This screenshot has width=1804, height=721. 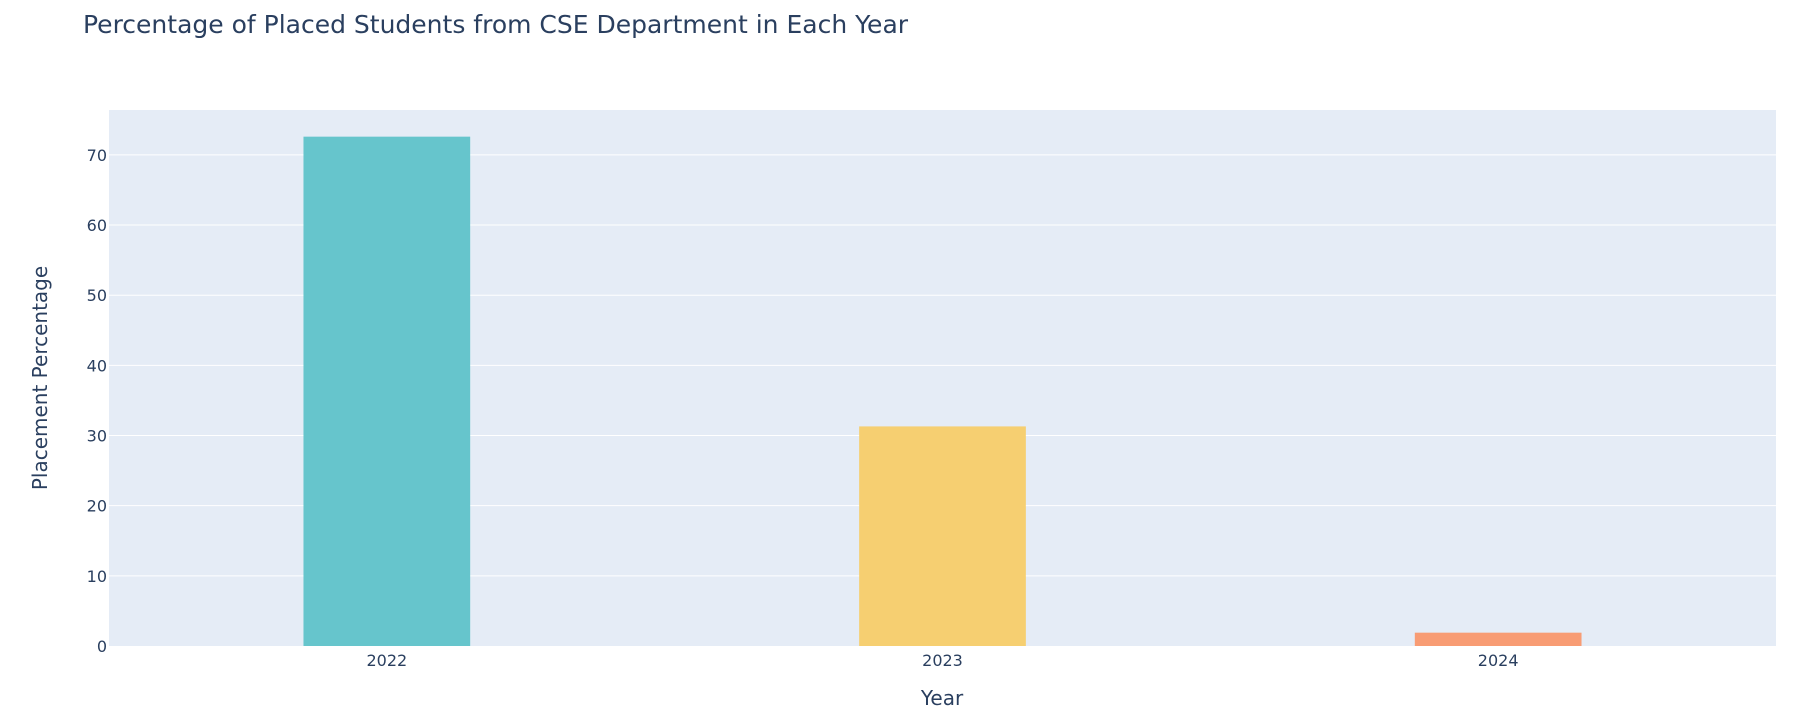 I want to click on x-tick-label: 2024, so click(x=1498, y=660).